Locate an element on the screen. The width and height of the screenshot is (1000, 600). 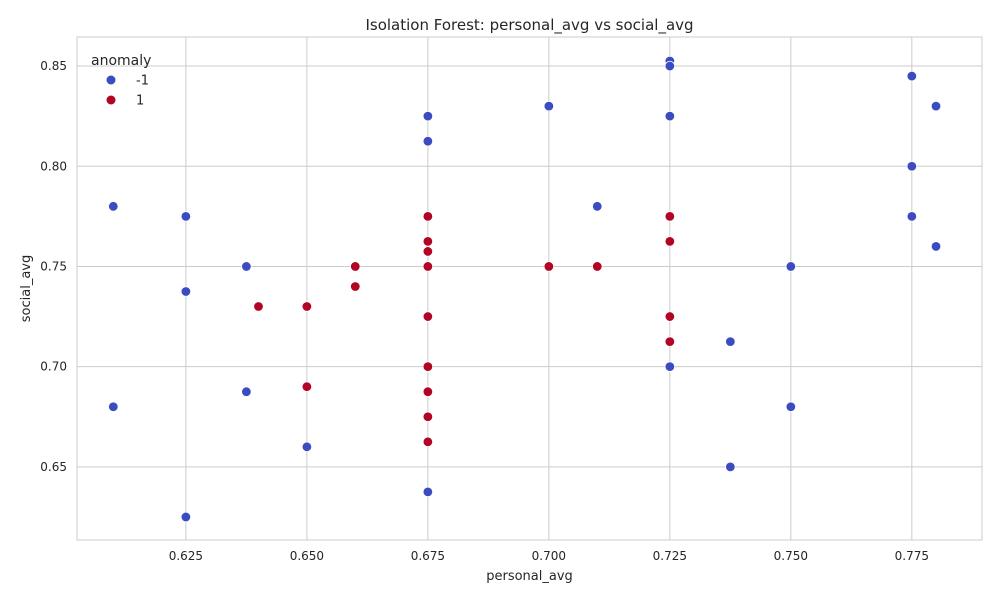
y-tick-label: 0.75 is located at coordinates (53, 266).